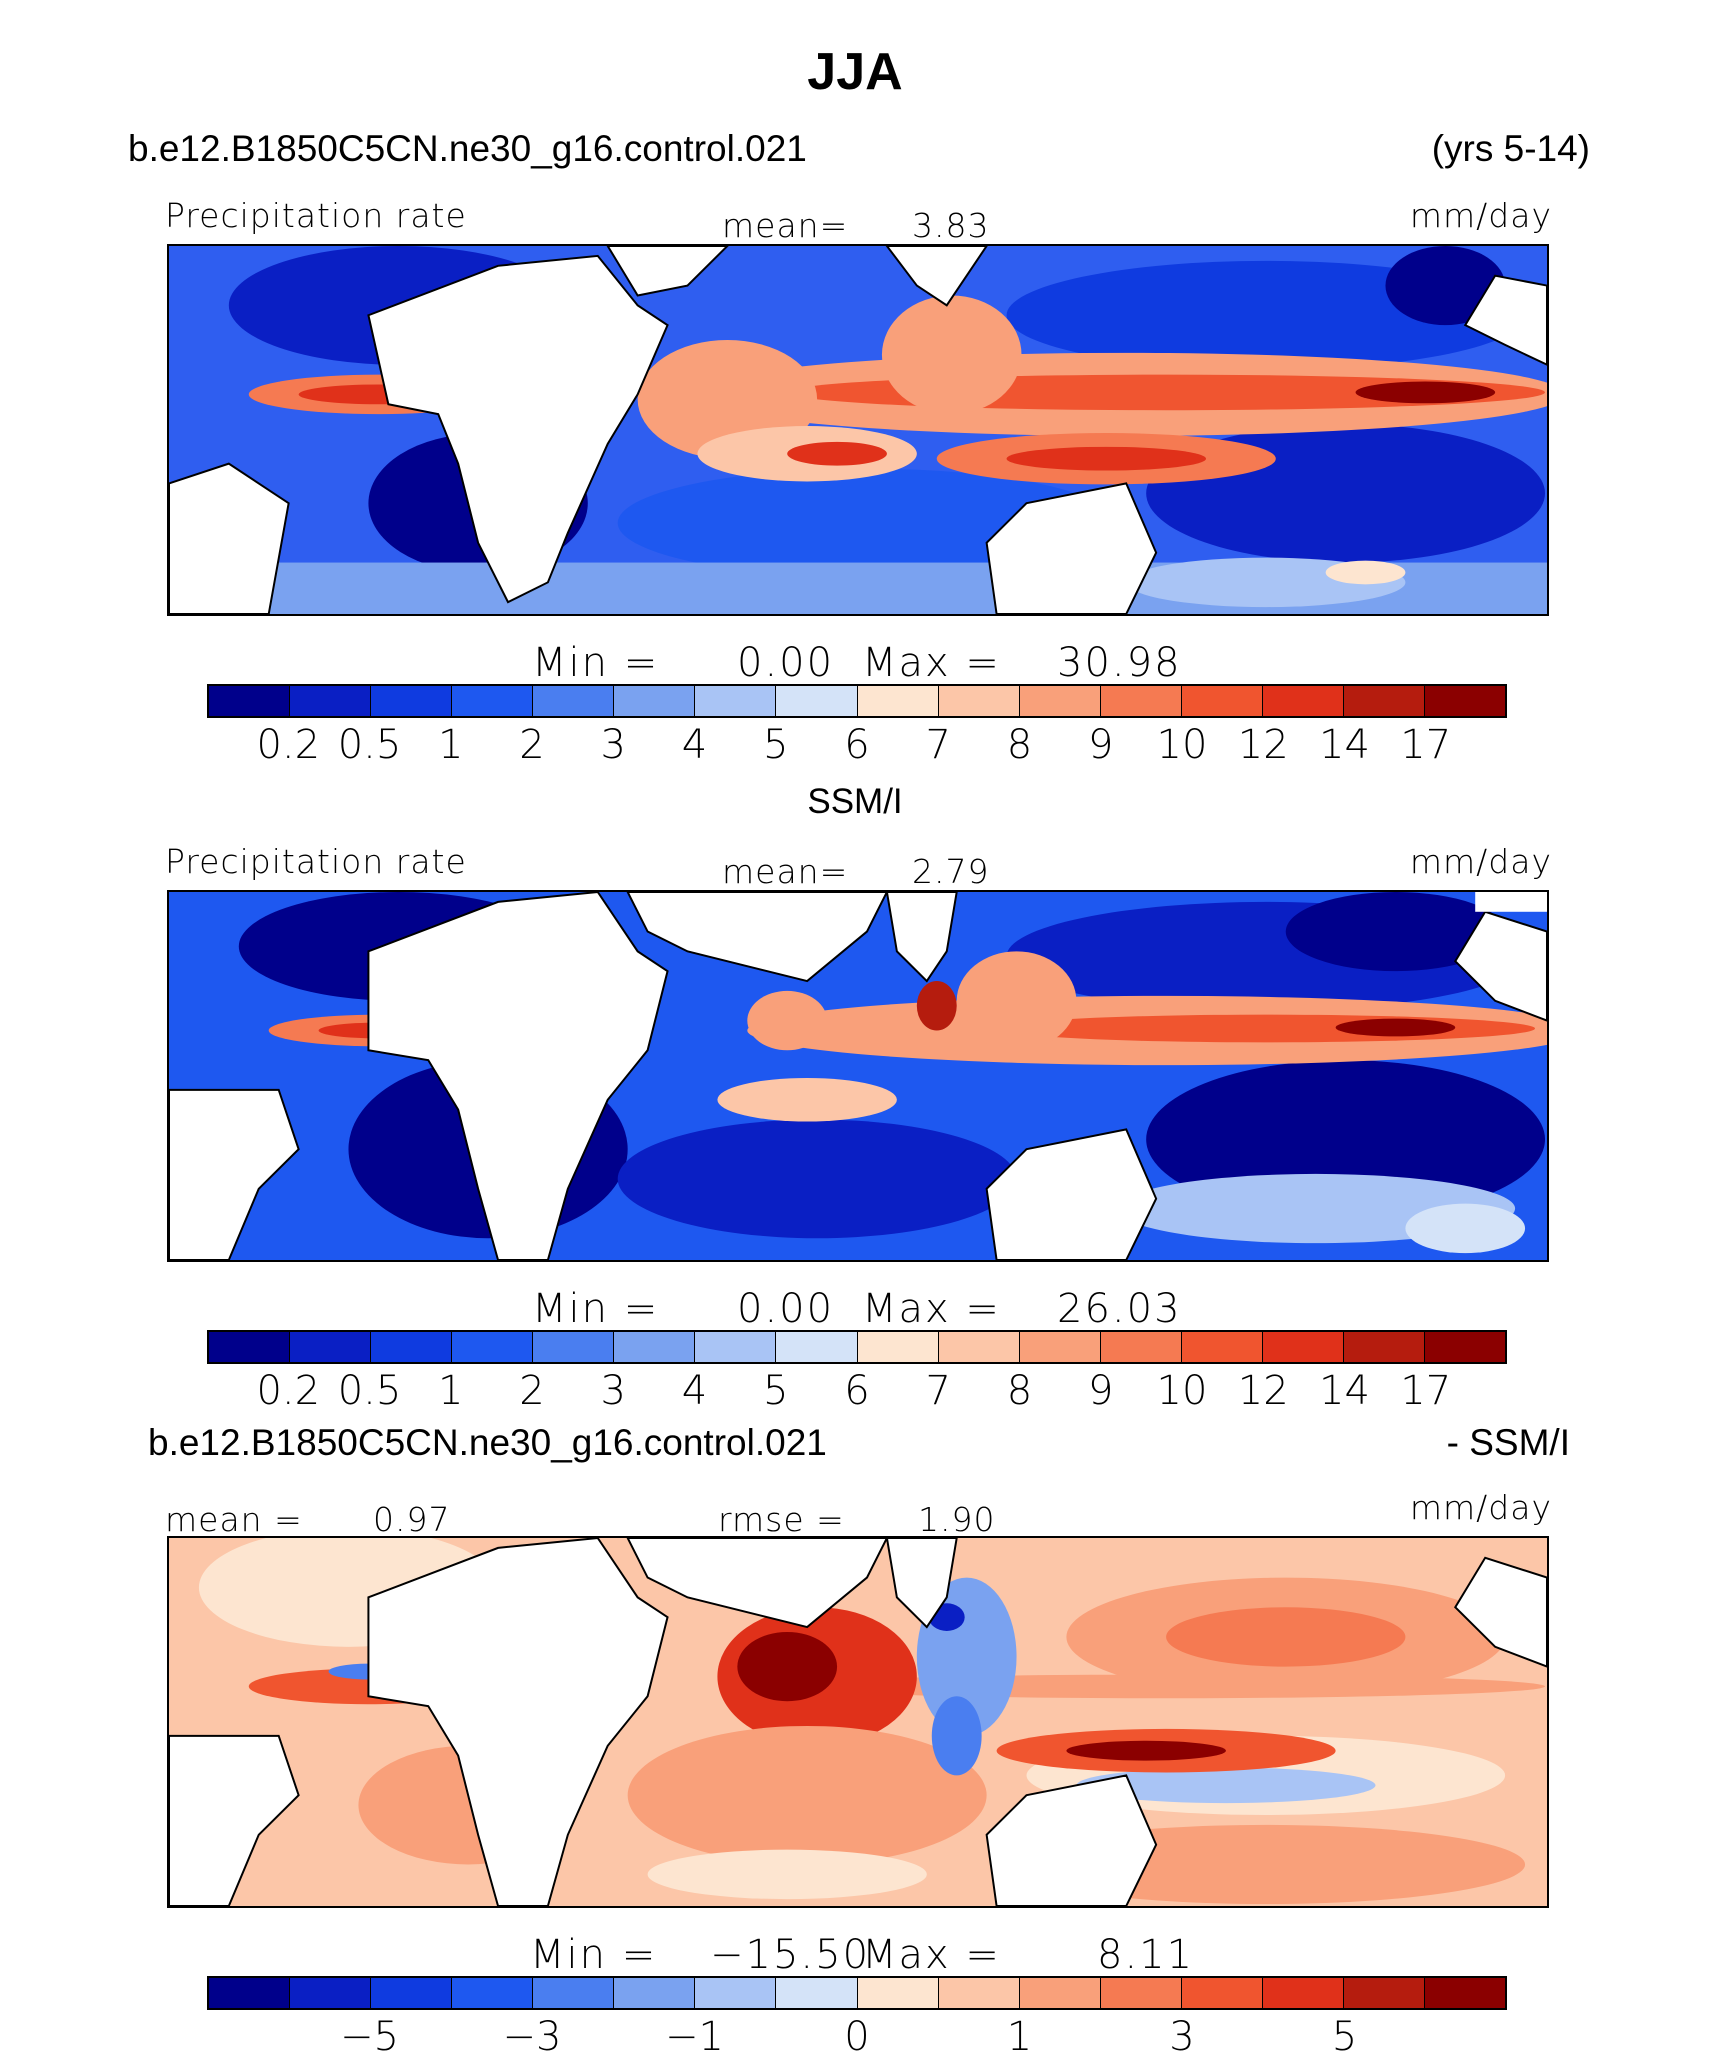 This screenshot has width=1710, height=2064. What do you see at coordinates (781, 1519) in the screenshot?
I see `panel3-rmse-label: rmse =` at bounding box center [781, 1519].